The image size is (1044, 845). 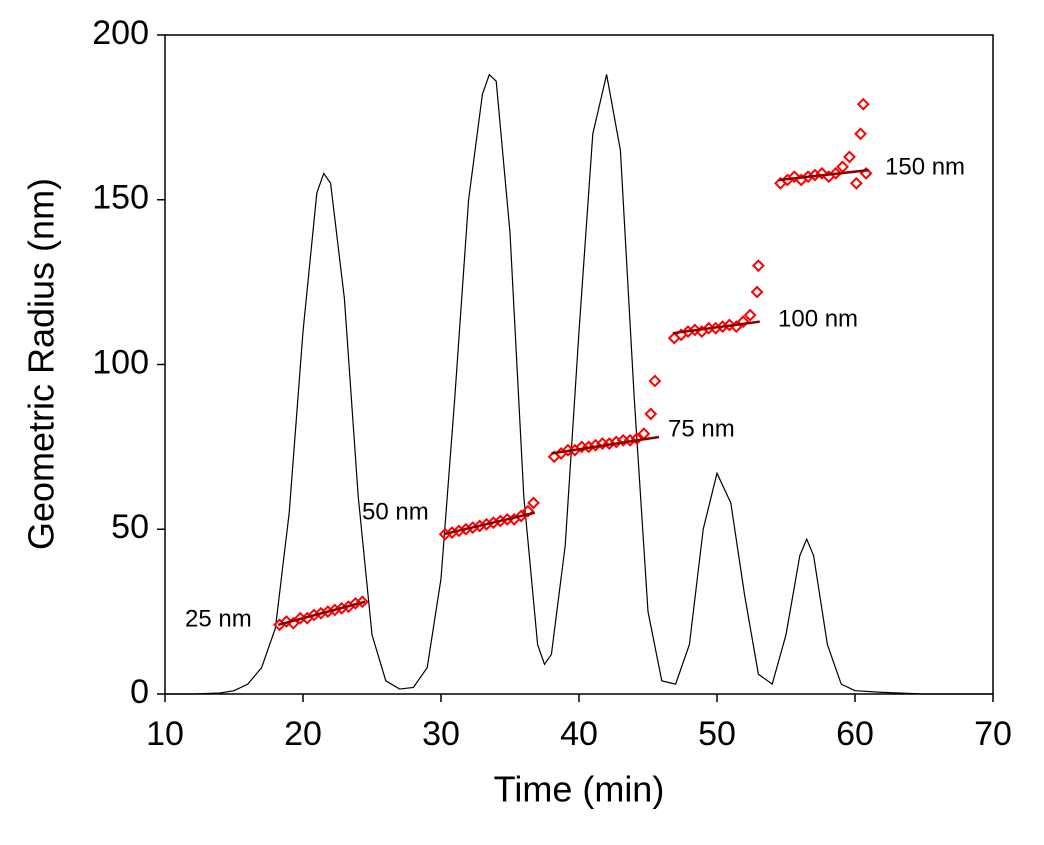 What do you see at coordinates (717, 734) in the screenshot?
I see `x-tick-label: 50` at bounding box center [717, 734].